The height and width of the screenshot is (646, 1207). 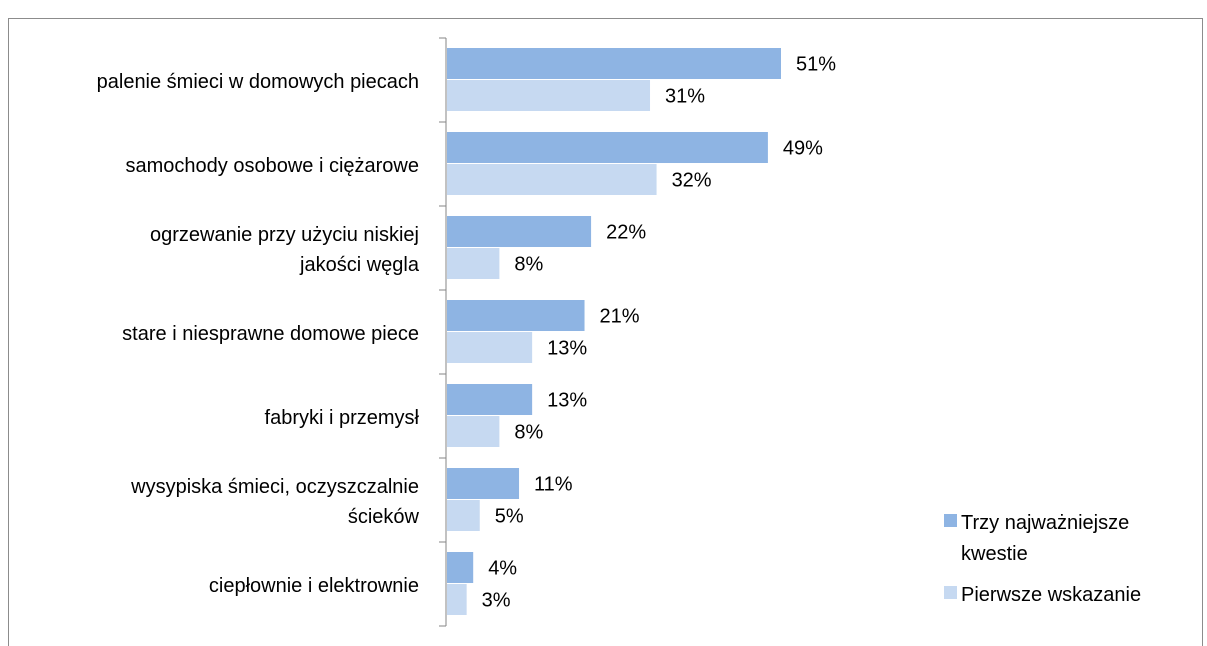 I want to click on data-label: 4%, so click(x=502, y=569).